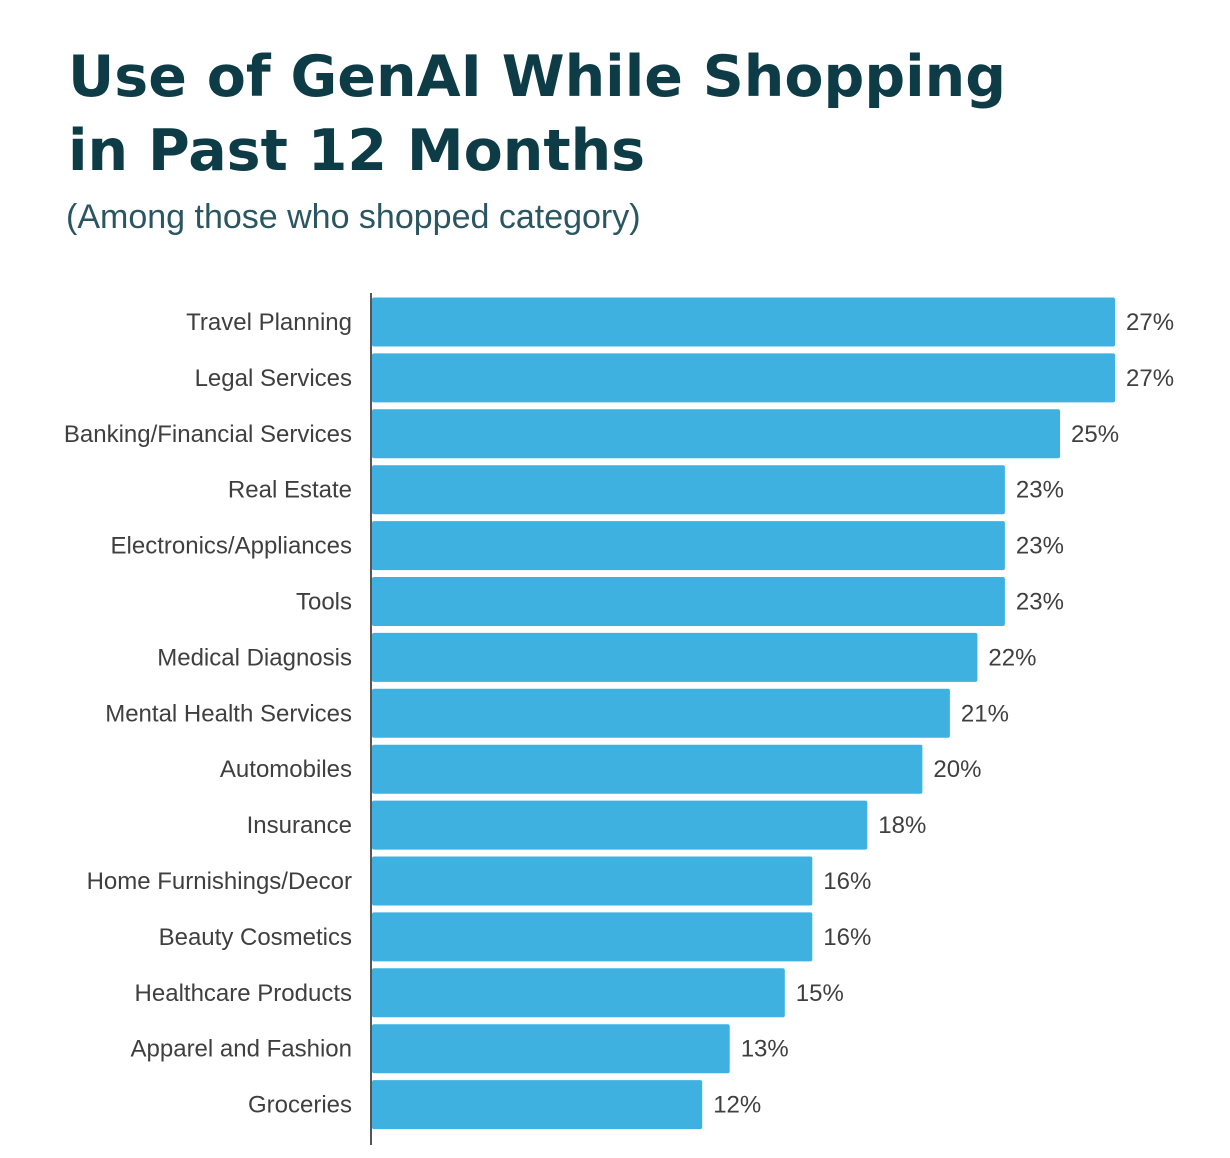 This screenshot has width=1230, height=1158. I want to click on category-label: Mental Health Services, so click(228, 713).